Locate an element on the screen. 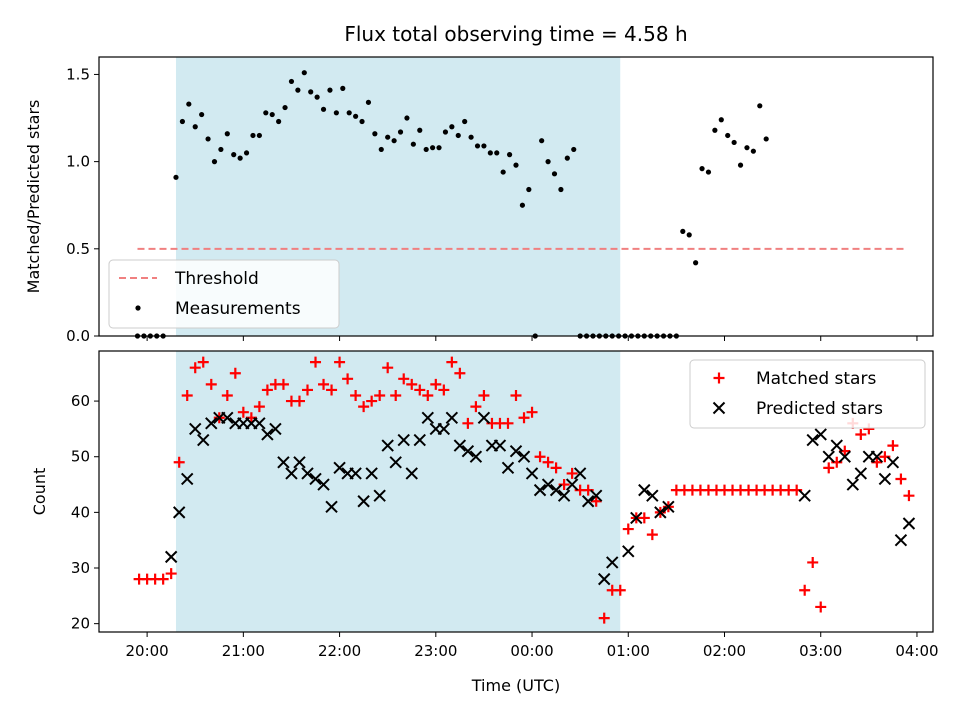 The width and height of the screenshot is (960, 720). x-tick-label: 22:00 is located at coordinates (339, 651).